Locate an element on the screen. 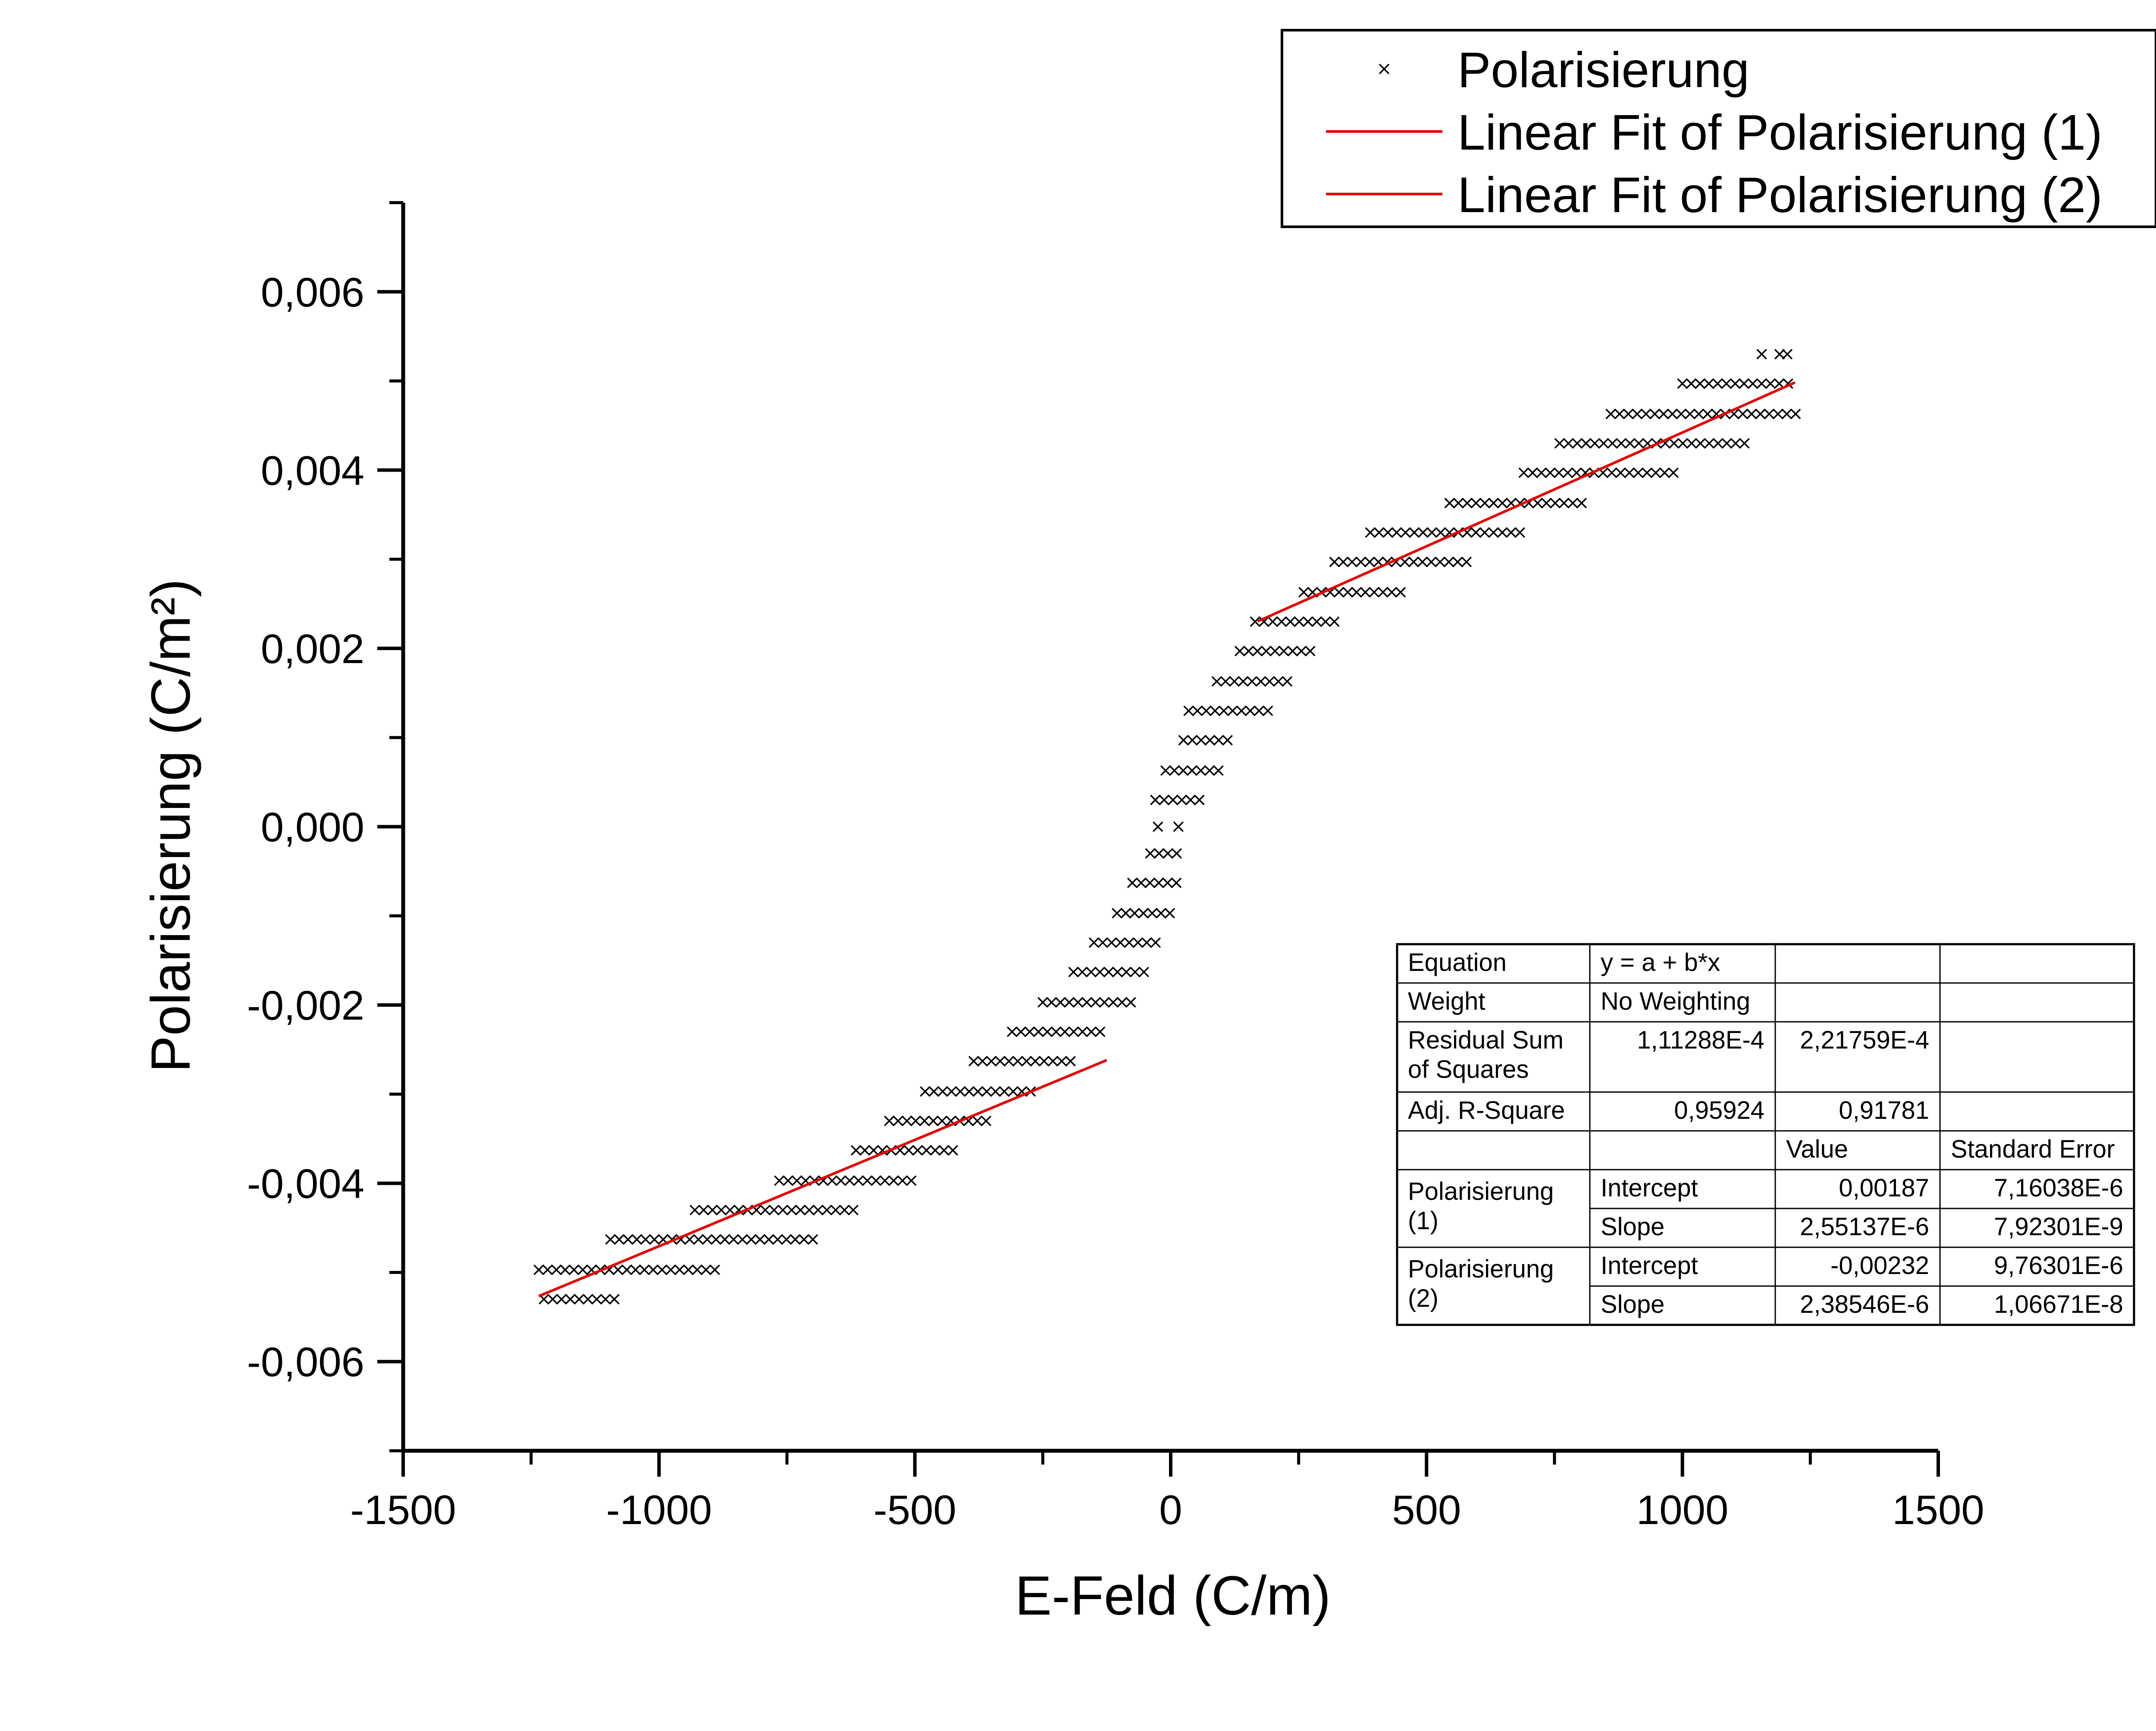  table-cell: 0,95924 is located at coordinates (1719, 1110).